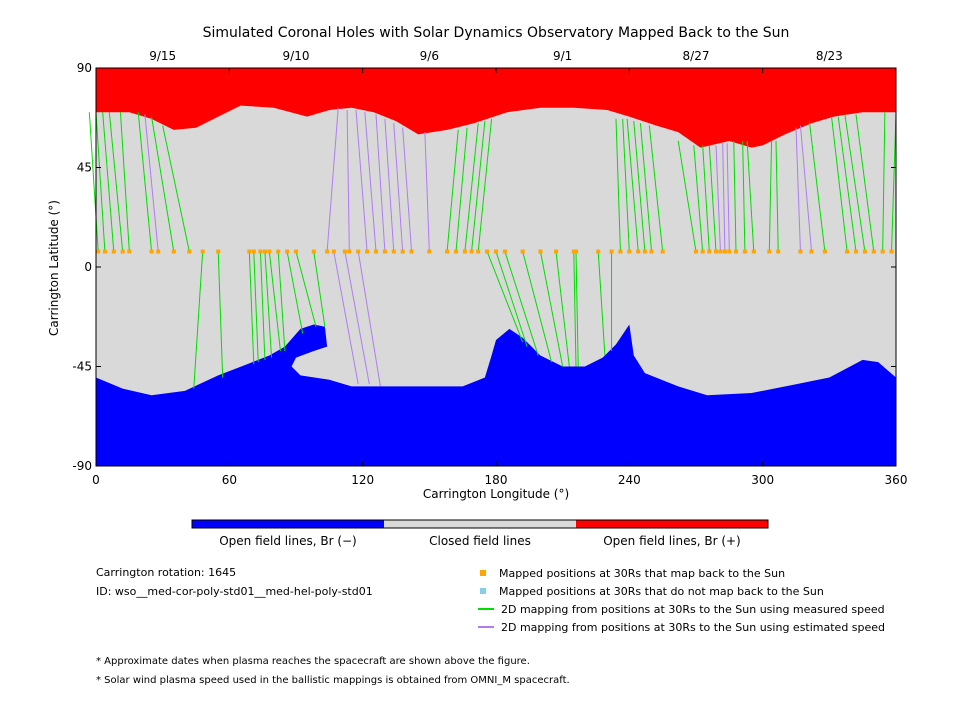  Describe the element at coordinates (166, 572) in the screenshot. I see `carrington-rotation: Carrington rotation: 1645` at that location.